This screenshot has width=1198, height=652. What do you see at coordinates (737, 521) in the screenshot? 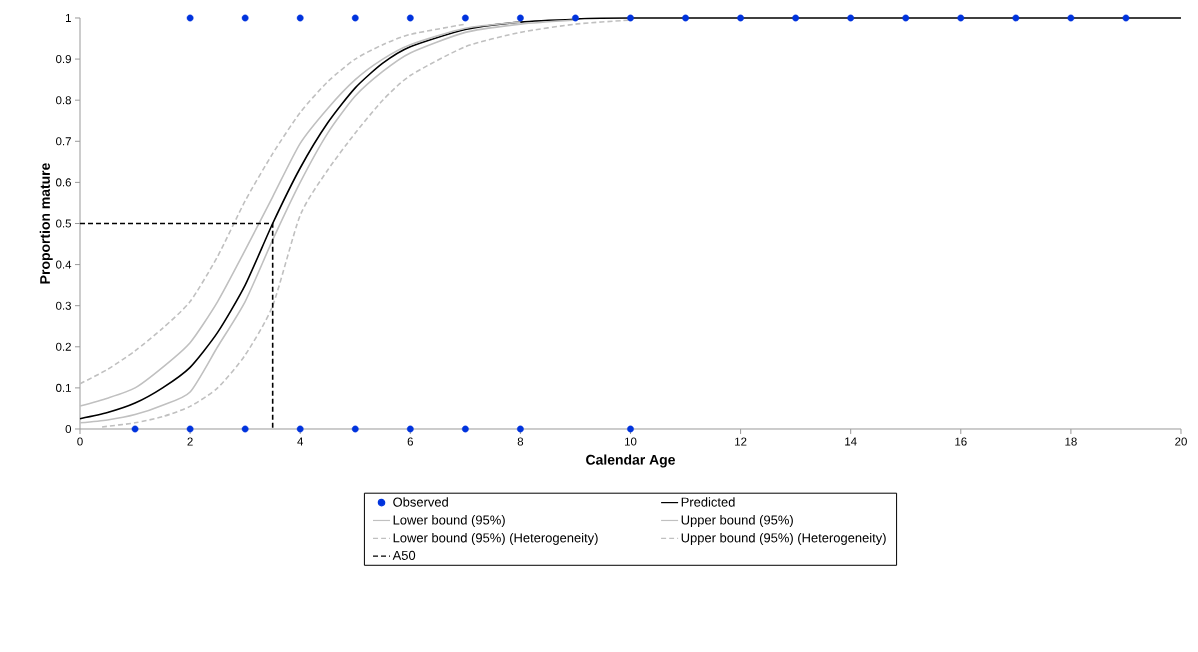
I see `legend-label: Upper bound (95%)` at bounding box center [737, 521].